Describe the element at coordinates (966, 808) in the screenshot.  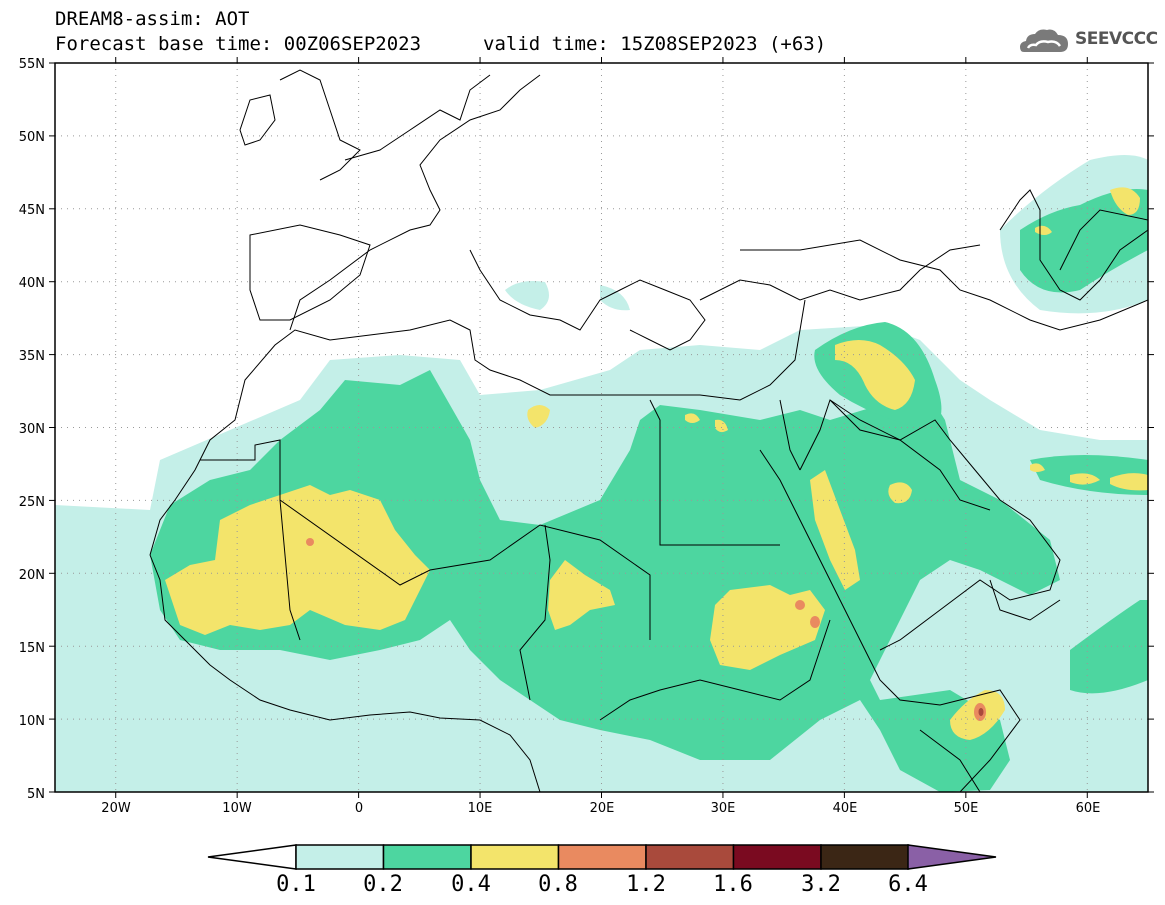
I see `lon-label: 50E` at that location.